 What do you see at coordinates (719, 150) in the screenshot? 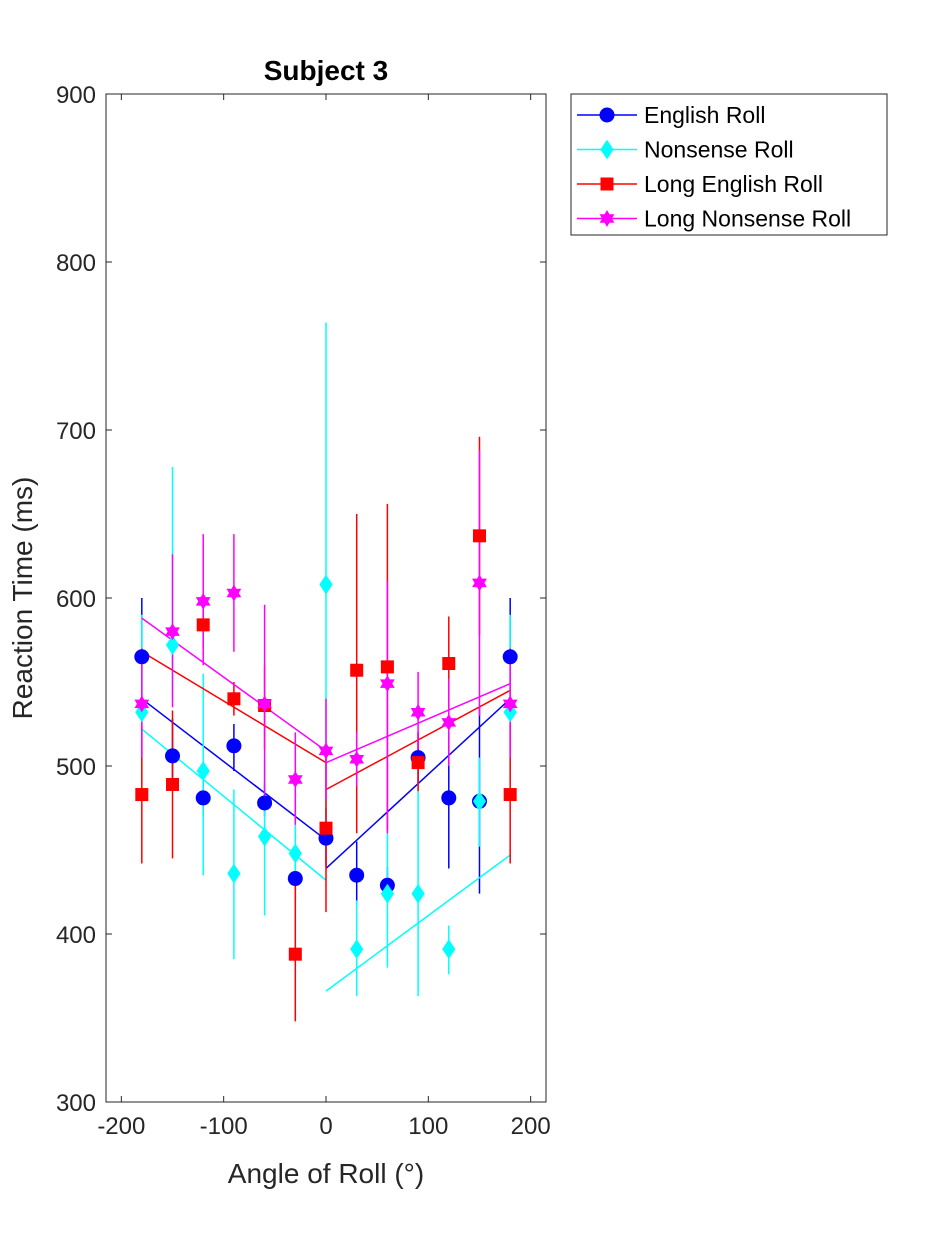
I see `legend-label: Nonsense Roll` at bounding box center [719, 150].